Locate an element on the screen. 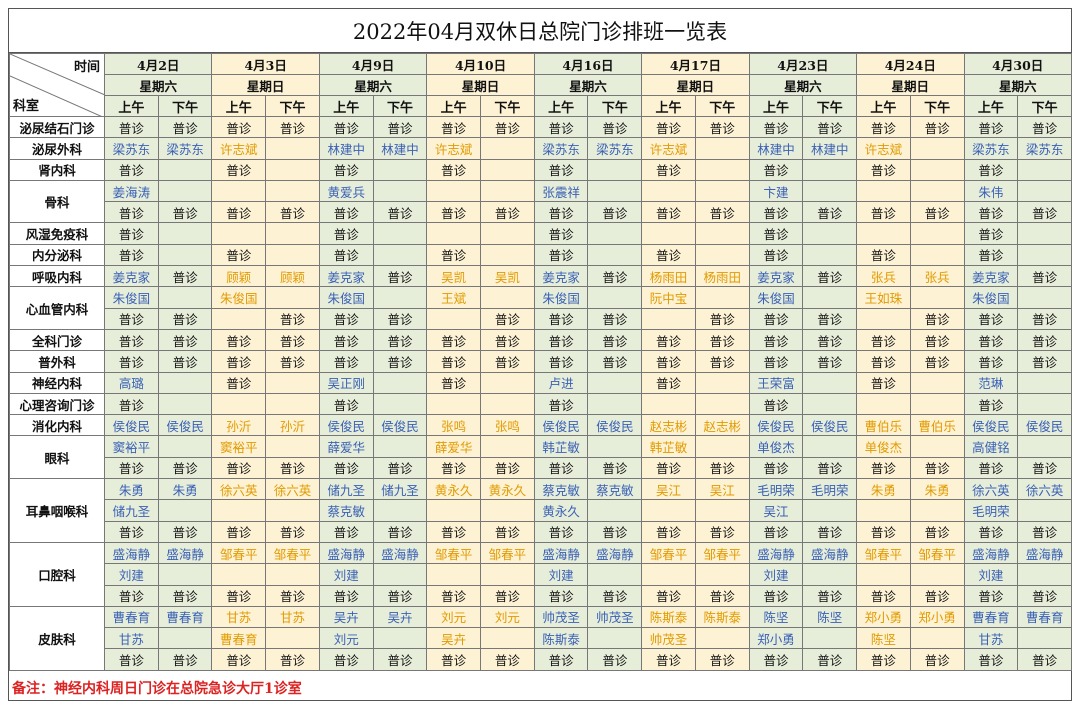  schedule-cell: 许志斌 is located at coordinates (668, 148).